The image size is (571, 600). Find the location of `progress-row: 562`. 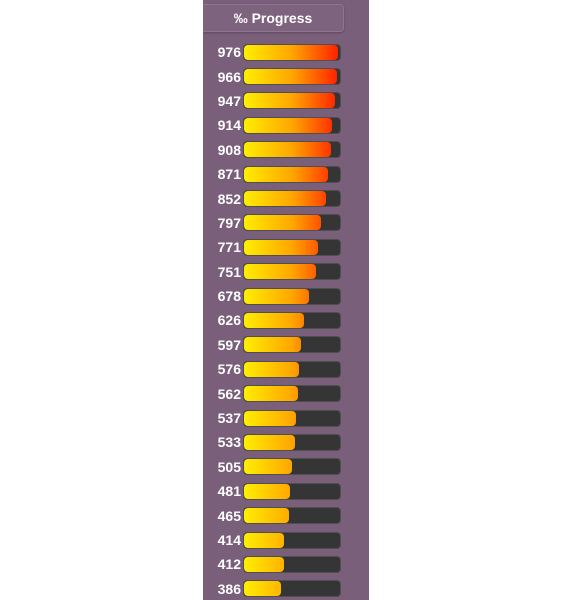

progress-row: 562 is located at coordinates (286, 393).